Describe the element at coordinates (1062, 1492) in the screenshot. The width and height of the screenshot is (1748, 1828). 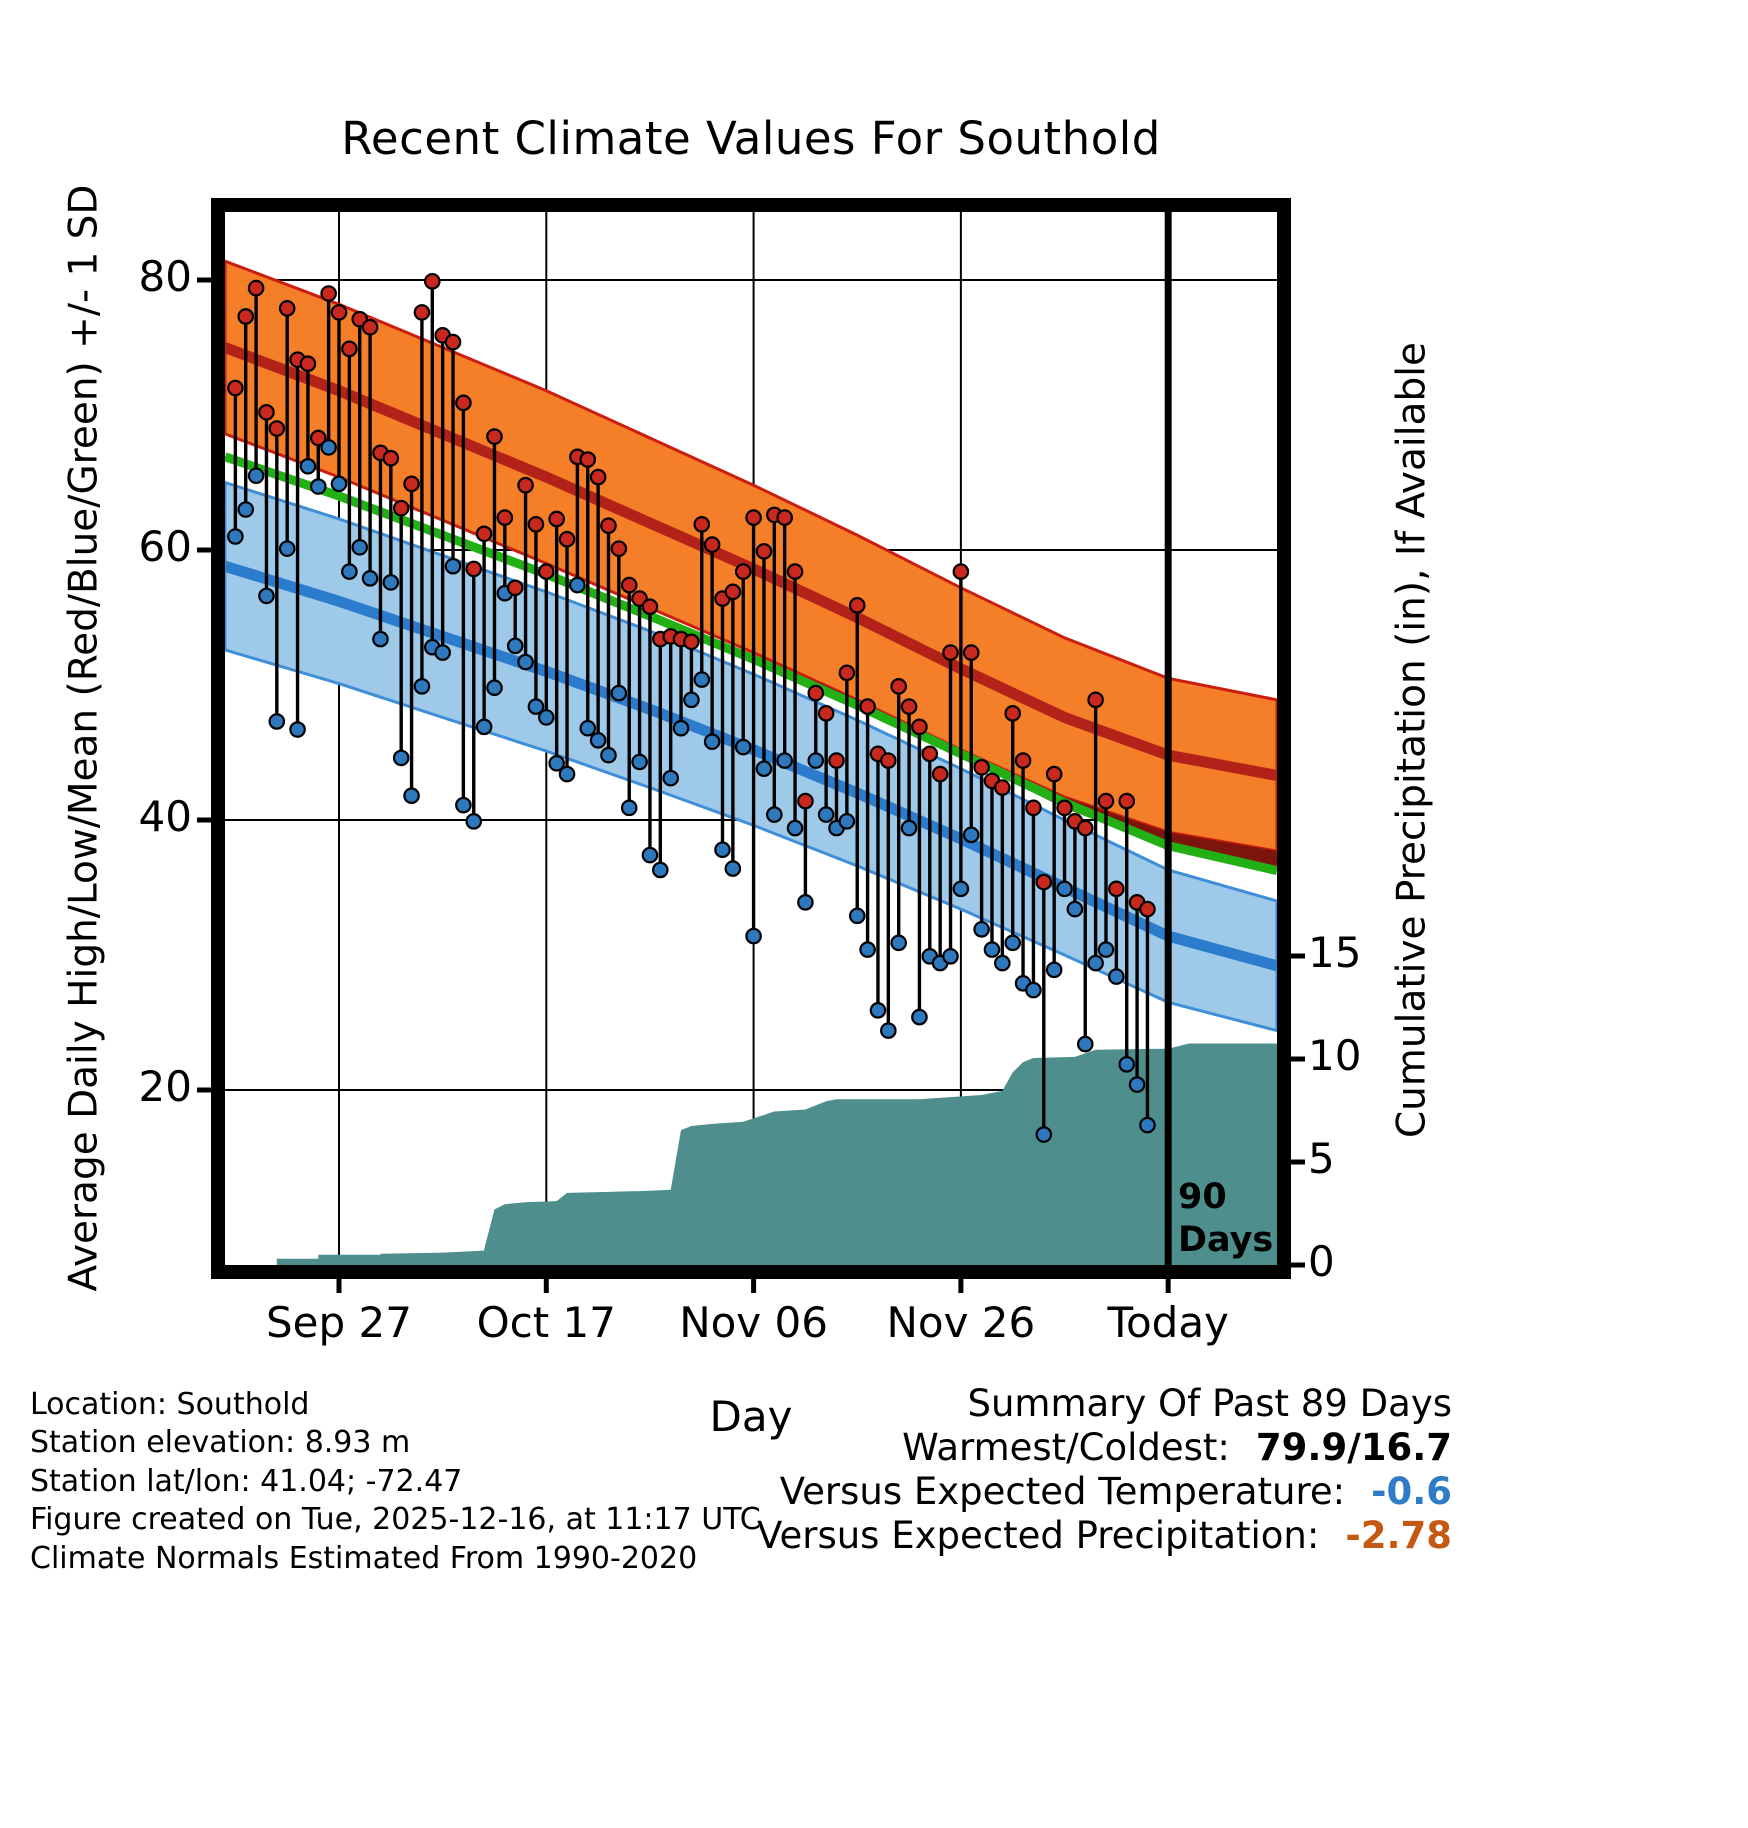
I see `summary-vs-temp-label: Versus Expected Temperature:` at that location.